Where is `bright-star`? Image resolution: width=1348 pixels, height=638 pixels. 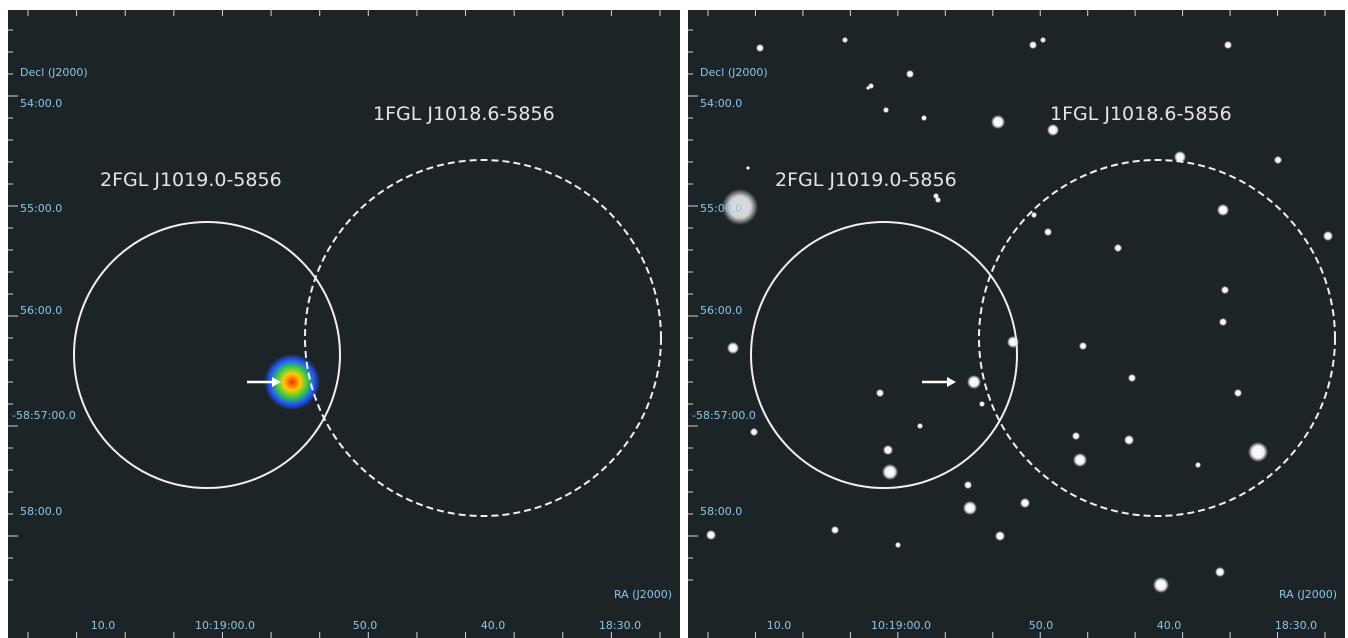
bright-star is located at coordinates (740, 207).